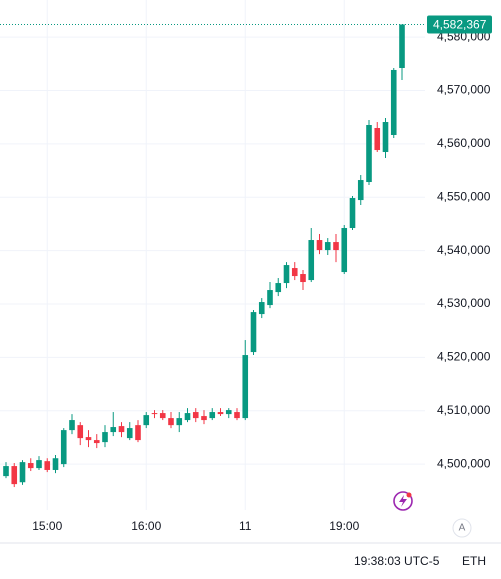 The height and width of the screenshot is (579, 501). I want to click on clock: 19:38:03 UTC-5, so click(397, 561).